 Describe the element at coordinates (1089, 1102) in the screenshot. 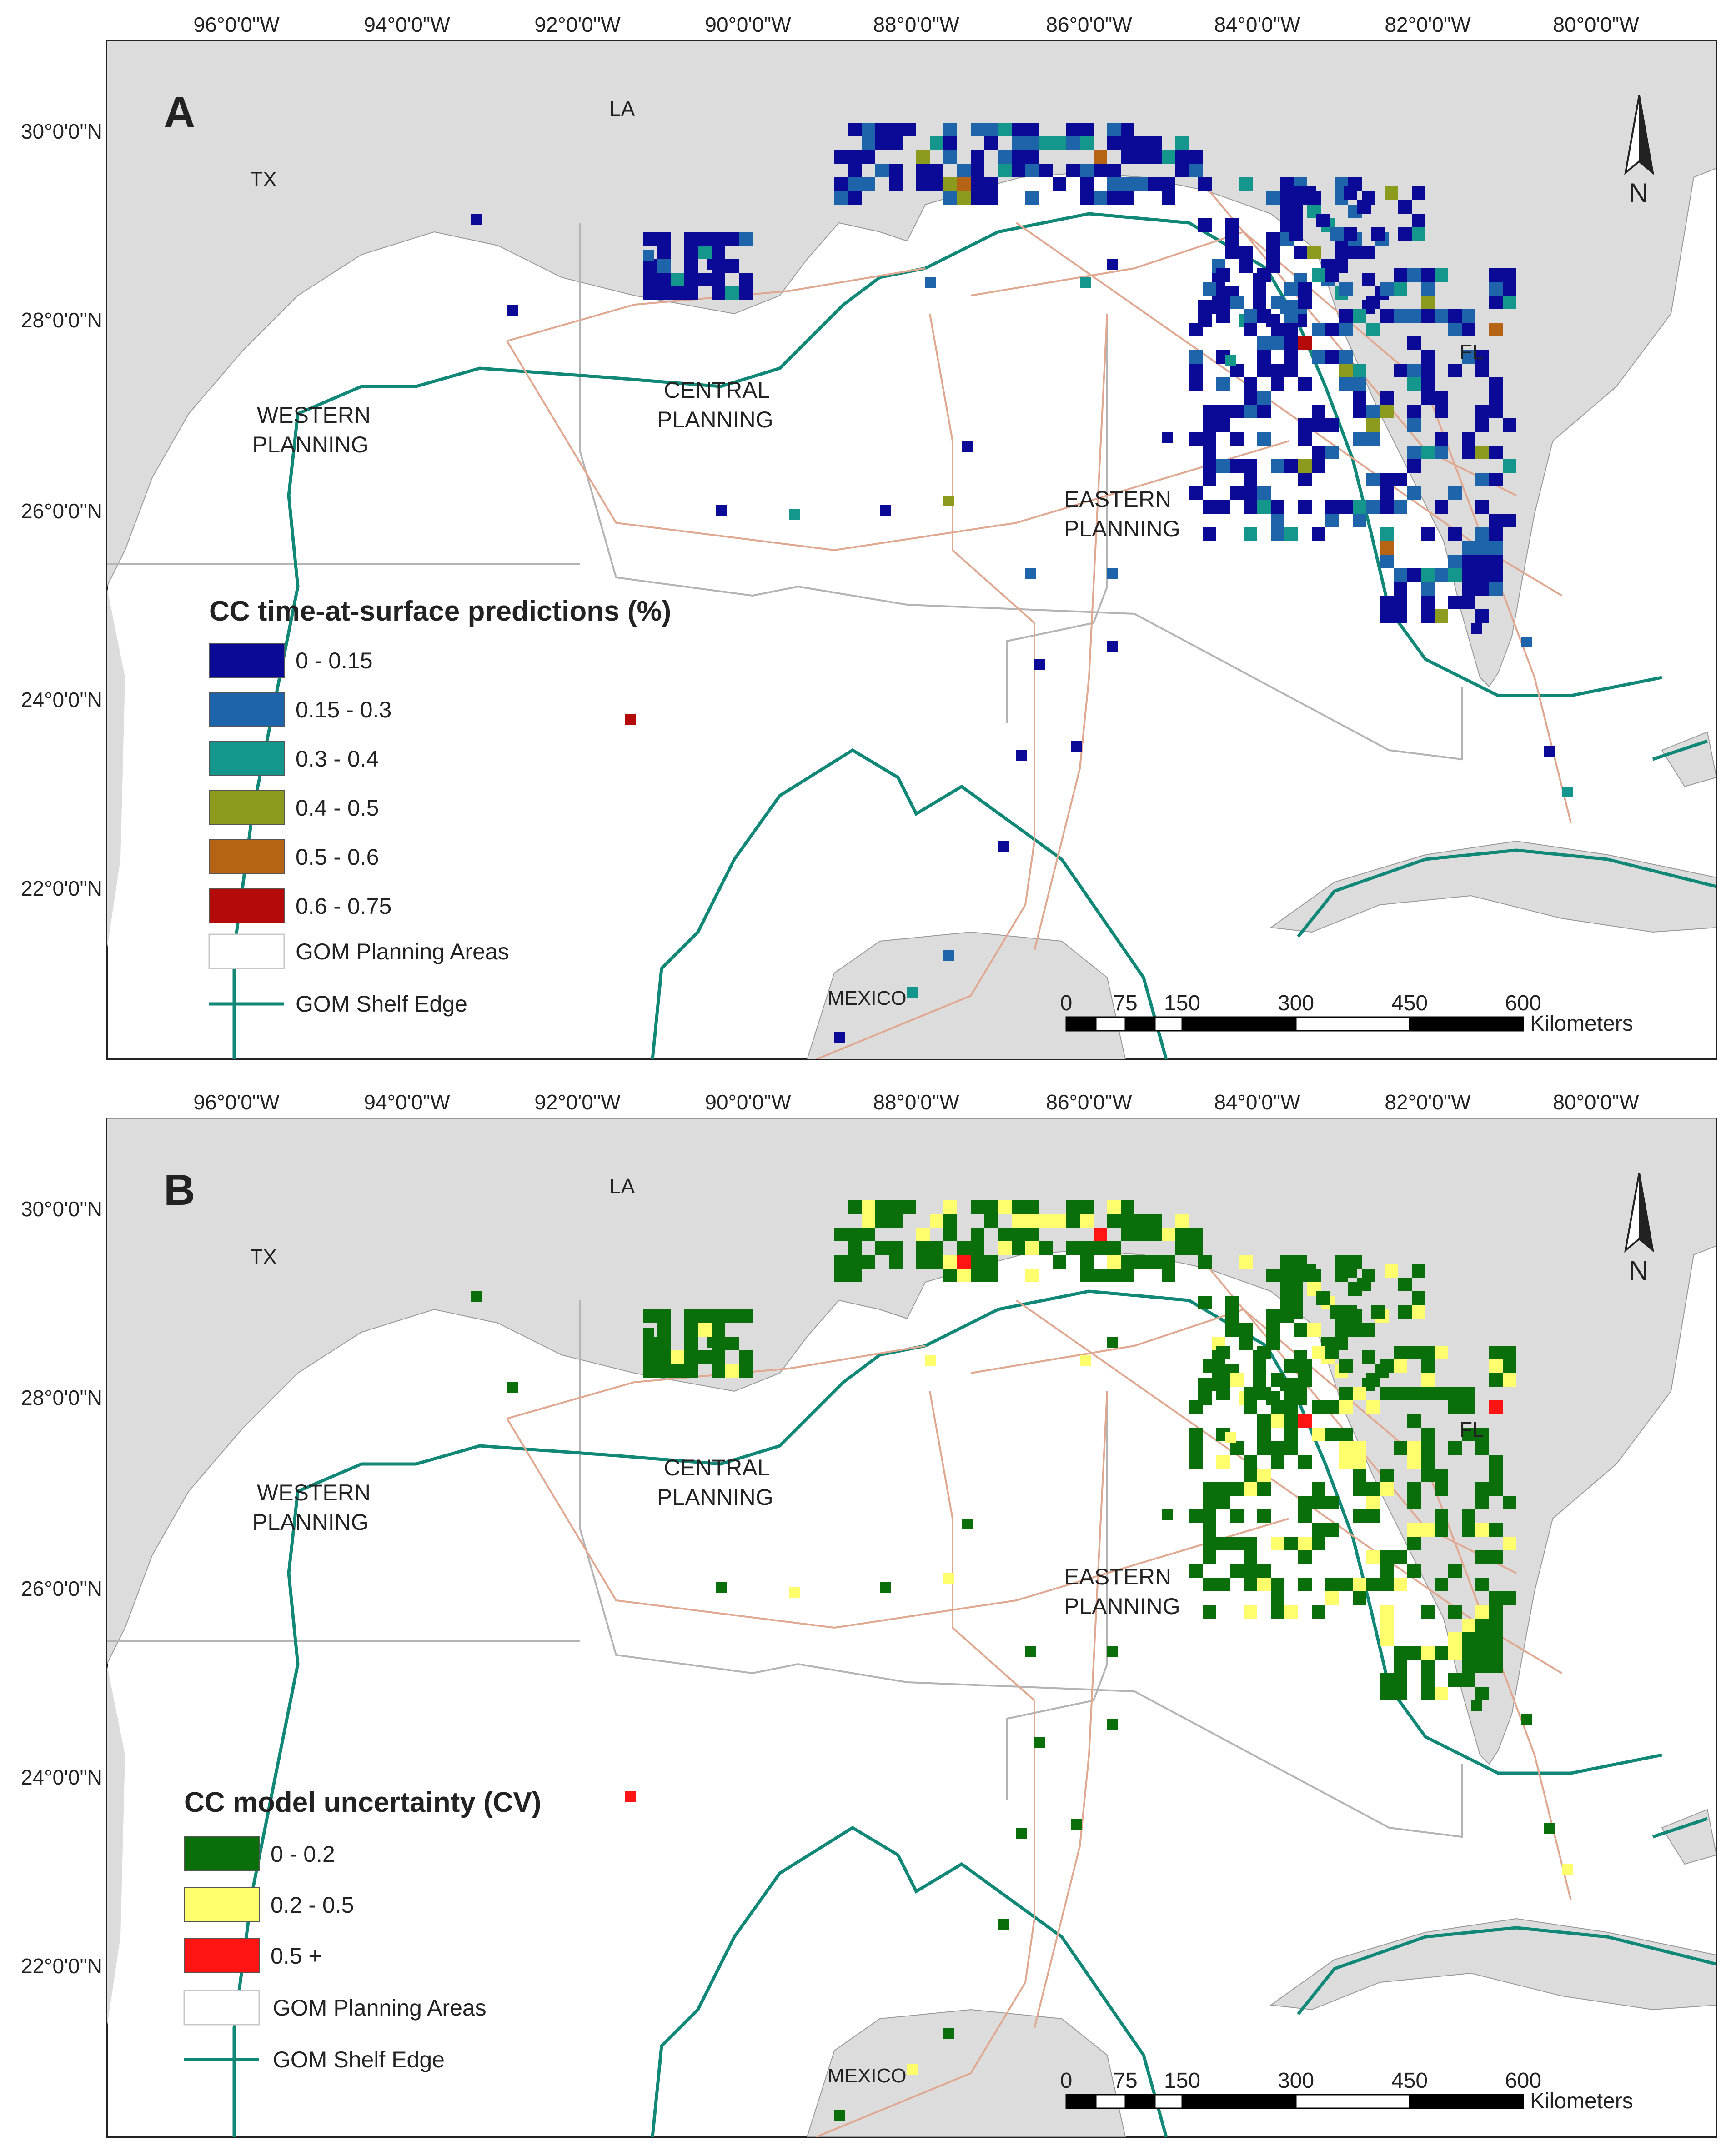

I see `lon-label: 86°0'0"W` at that location.